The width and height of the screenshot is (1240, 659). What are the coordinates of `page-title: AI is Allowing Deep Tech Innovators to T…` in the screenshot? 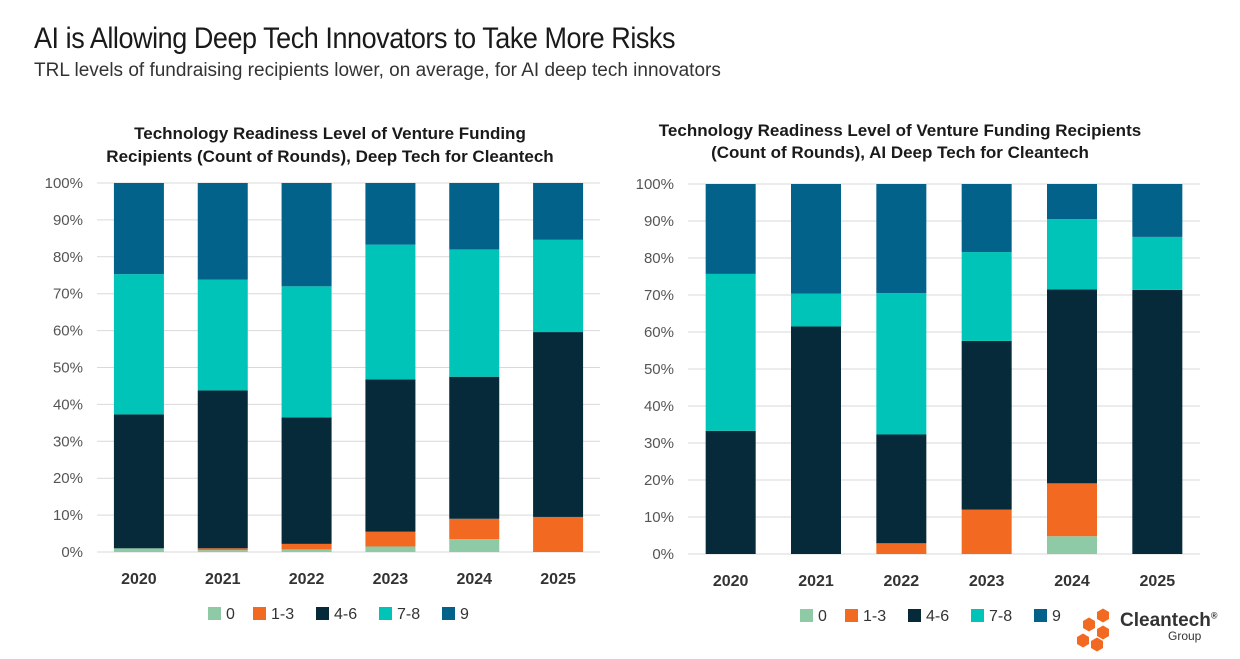 It's located at (355, 38).